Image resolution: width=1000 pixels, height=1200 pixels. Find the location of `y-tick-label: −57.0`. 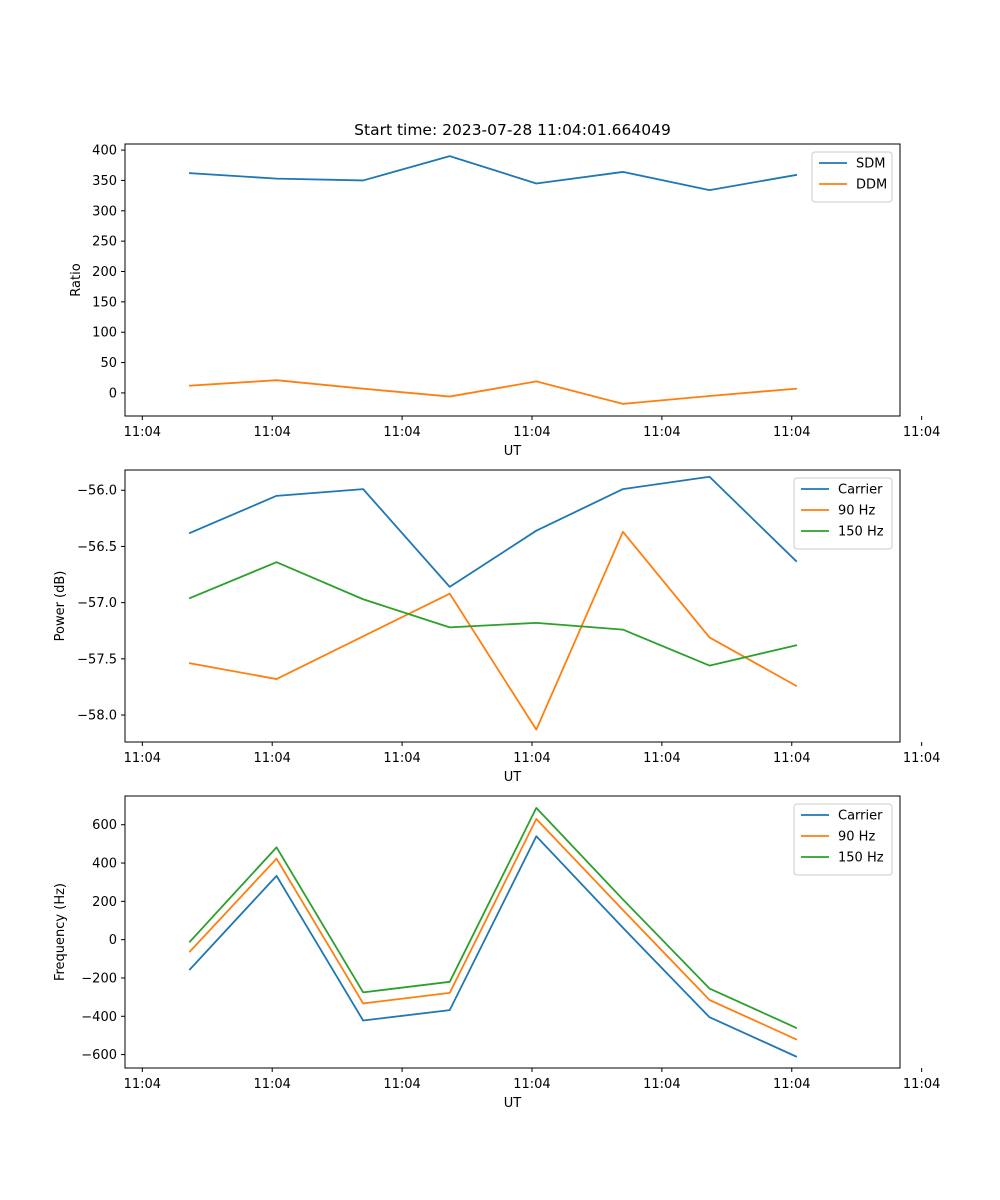

y-tick-label: −57.0 is located at coordinates (97, 603).